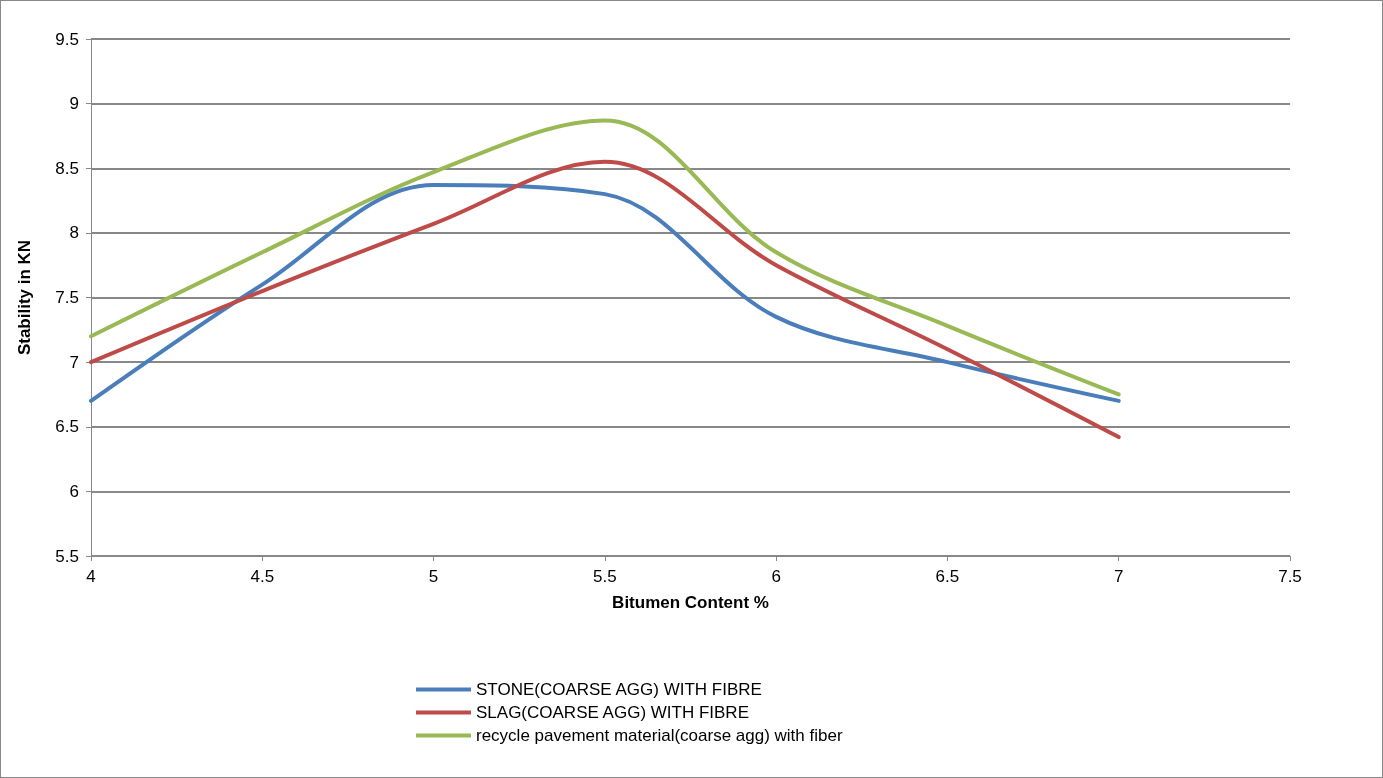 The image size is (1383, 778). What do you see at coordinates (433, 576) in the screenshot?
I see `x-tick-label: 5` at bounding box center [433, 576].